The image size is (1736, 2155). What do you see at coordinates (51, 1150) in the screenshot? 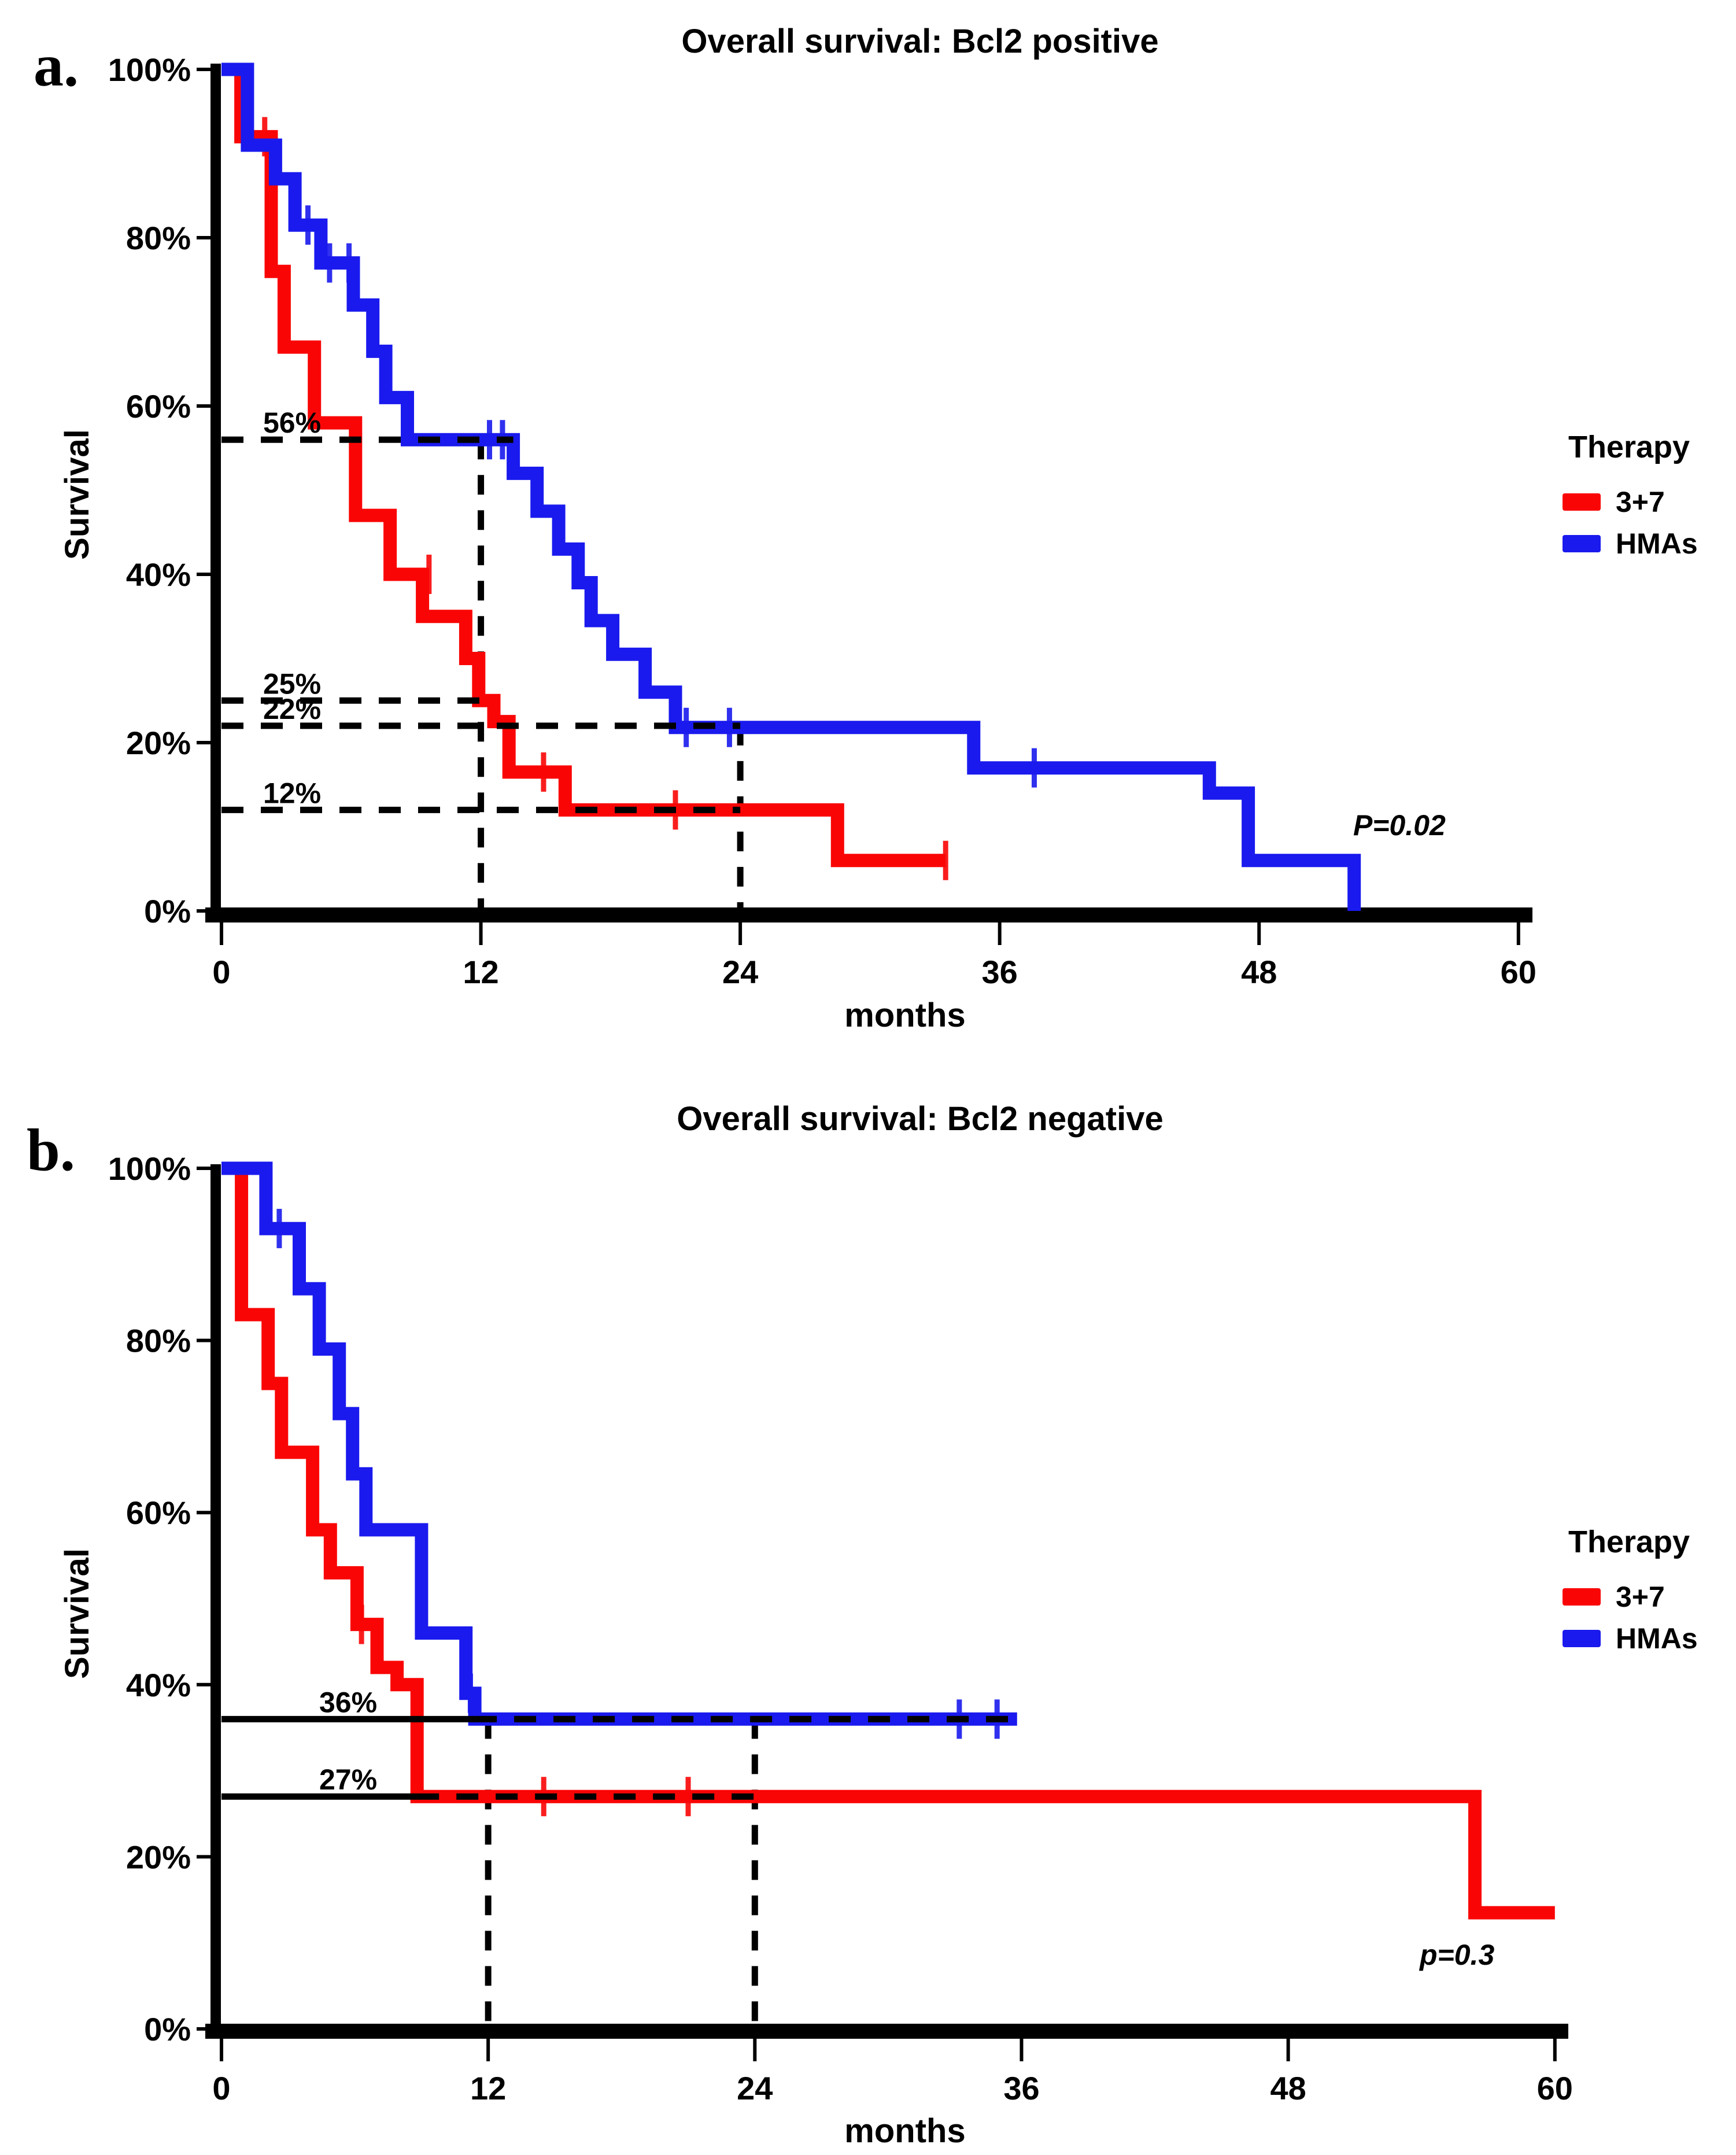
I see `panel-label-b: b.` at bounding box center [51, 1150].